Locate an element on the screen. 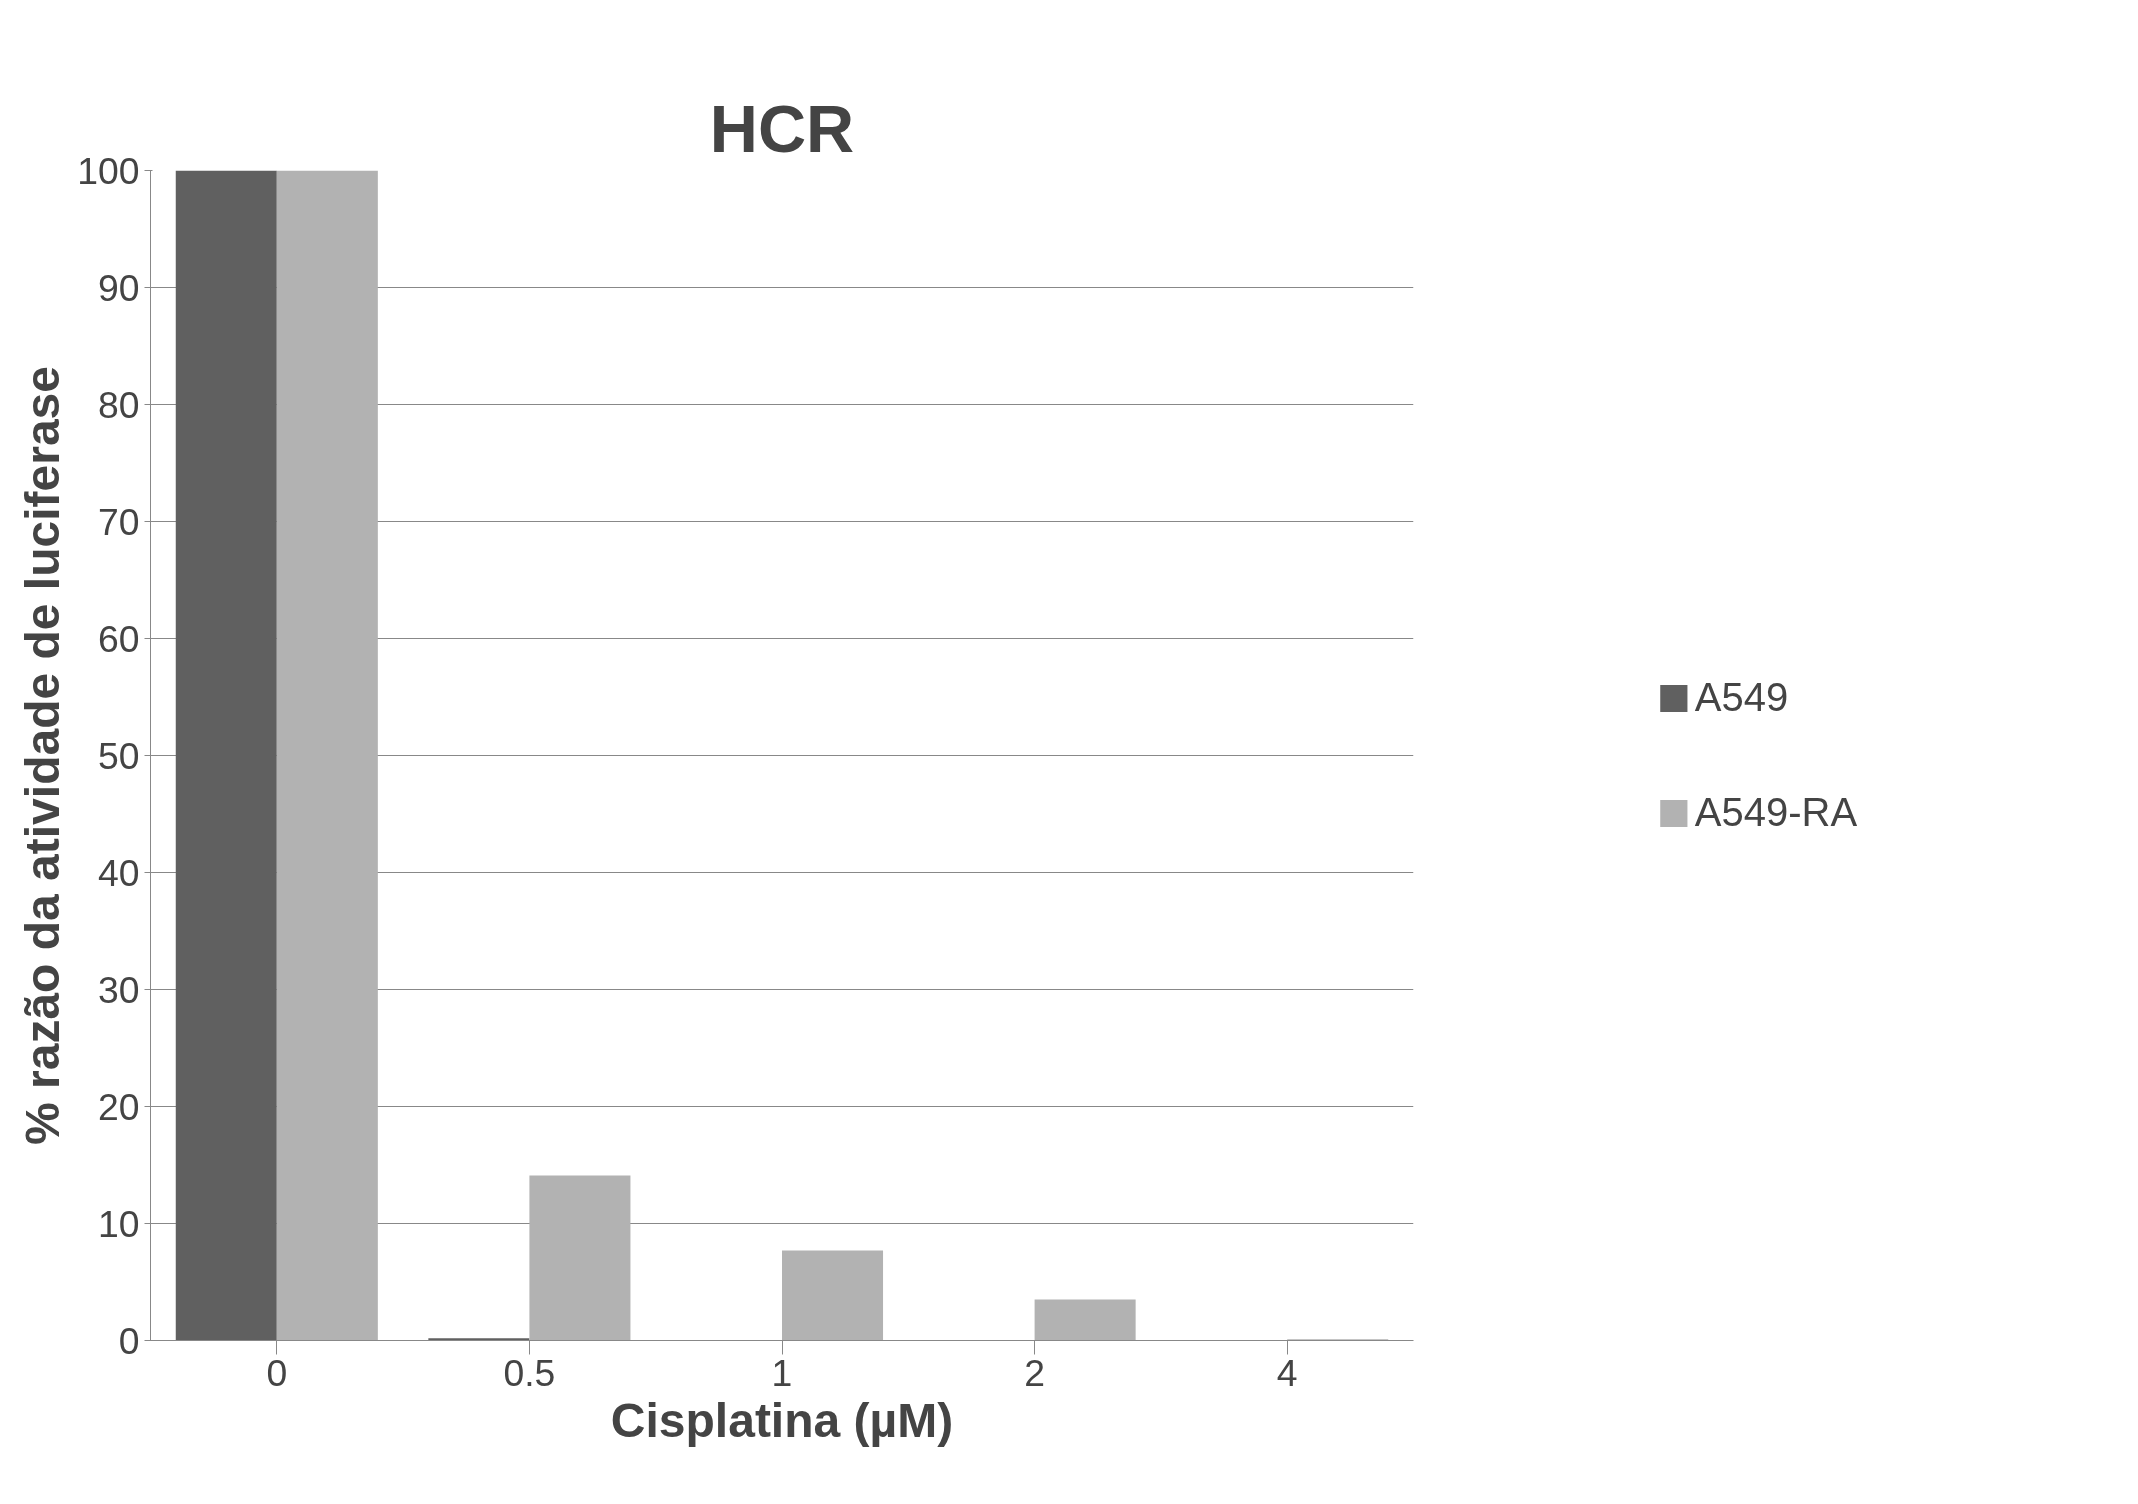 This screenshot has width=2138, height=1504. x-tick-label: 4 is located at coordinates (1287, 1372).